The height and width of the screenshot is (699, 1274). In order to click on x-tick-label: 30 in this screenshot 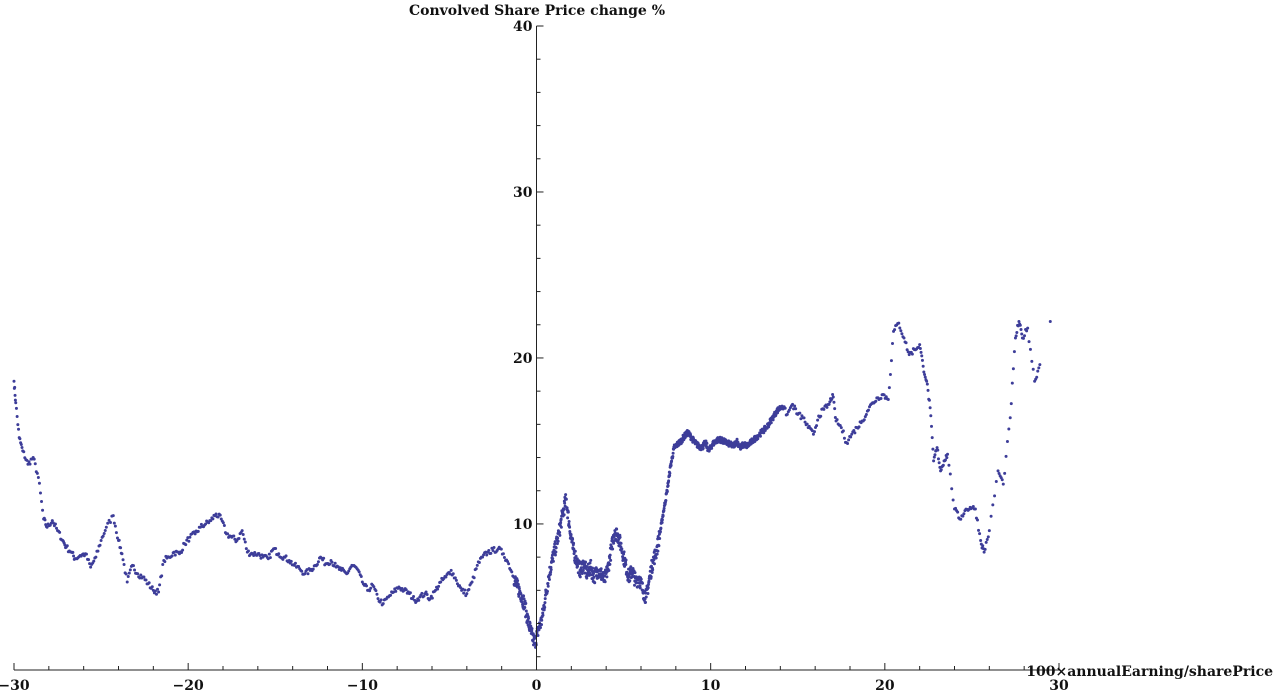, I will do `click(1059, 686)`.